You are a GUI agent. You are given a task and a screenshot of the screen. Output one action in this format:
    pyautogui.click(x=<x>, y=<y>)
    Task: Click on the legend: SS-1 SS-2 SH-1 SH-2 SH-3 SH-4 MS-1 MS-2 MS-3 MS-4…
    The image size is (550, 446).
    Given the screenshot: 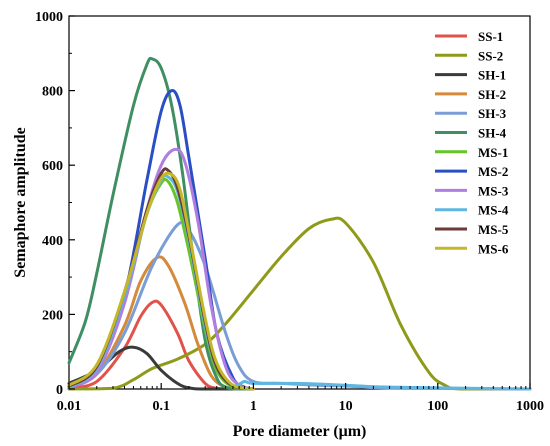 What is the action you would take?
    pyautogui.click(x=472, y=142)
    